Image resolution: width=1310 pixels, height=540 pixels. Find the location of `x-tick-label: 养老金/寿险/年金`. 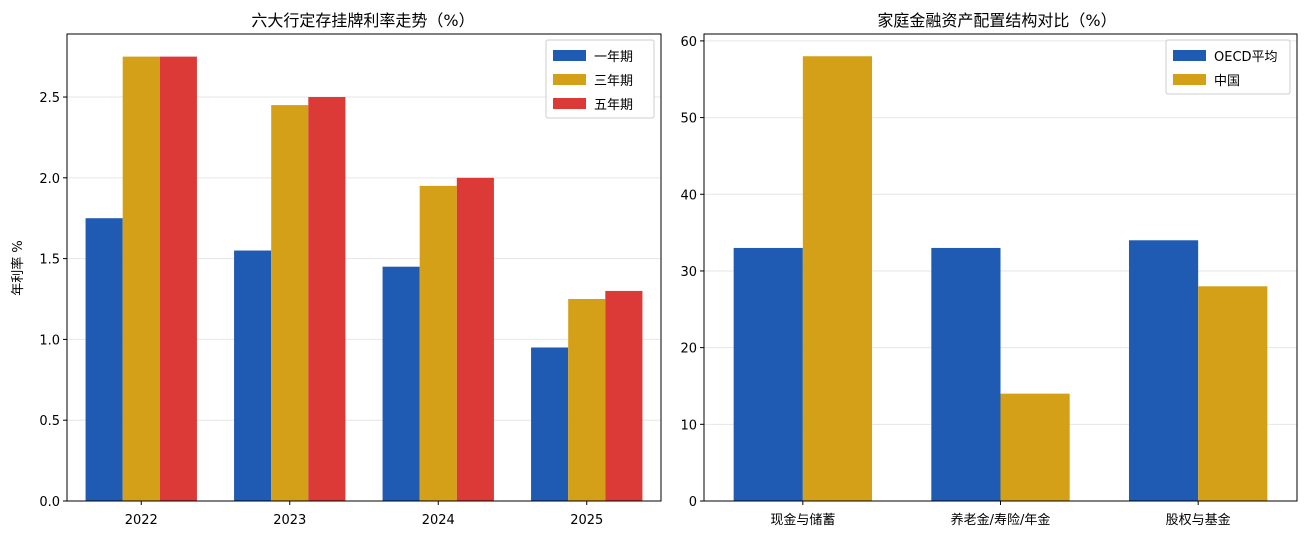

x-tick-label: 养老金/寿险/年金 is located at coordinates (1001, 520).